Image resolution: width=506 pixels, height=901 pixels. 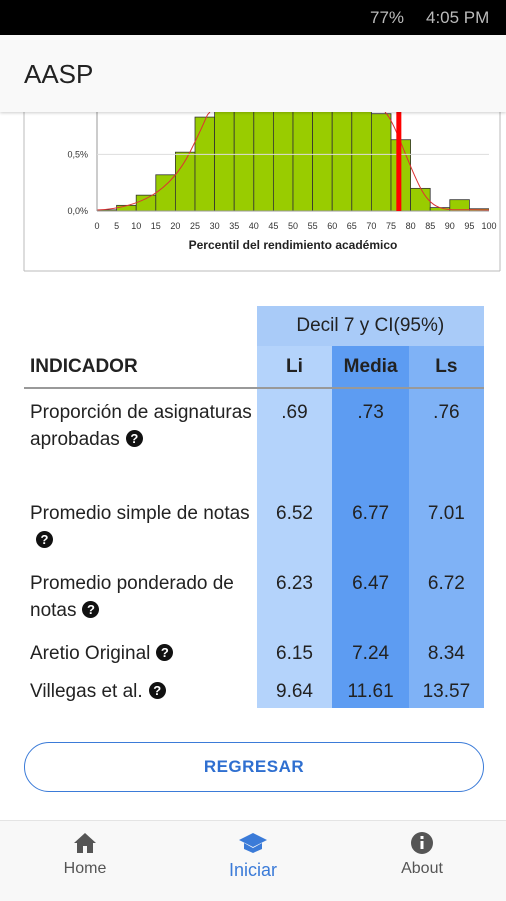 I want to click on x-tick-label: 65, so click(x=352, y=226).